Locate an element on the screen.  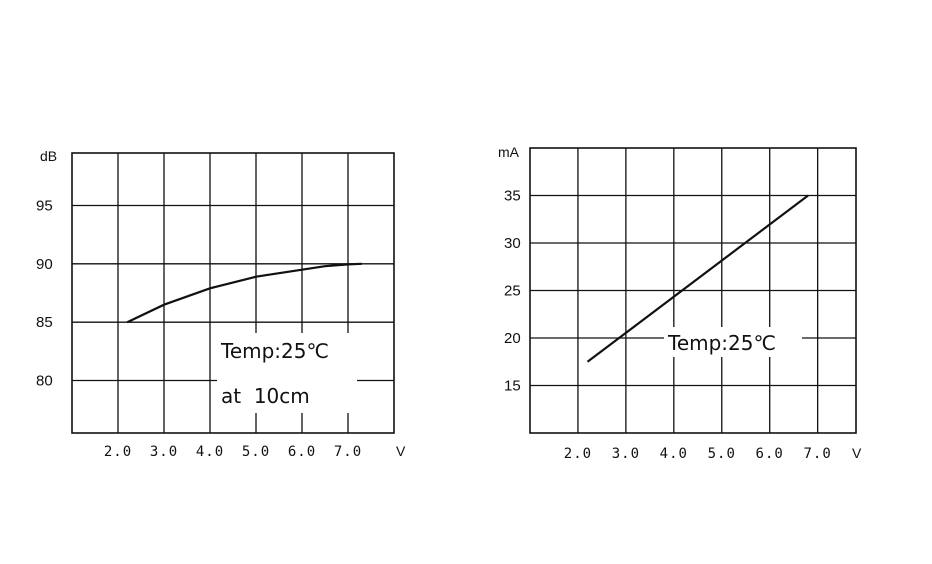
chart2-annotation-bg is located at coordinates (733, 342).